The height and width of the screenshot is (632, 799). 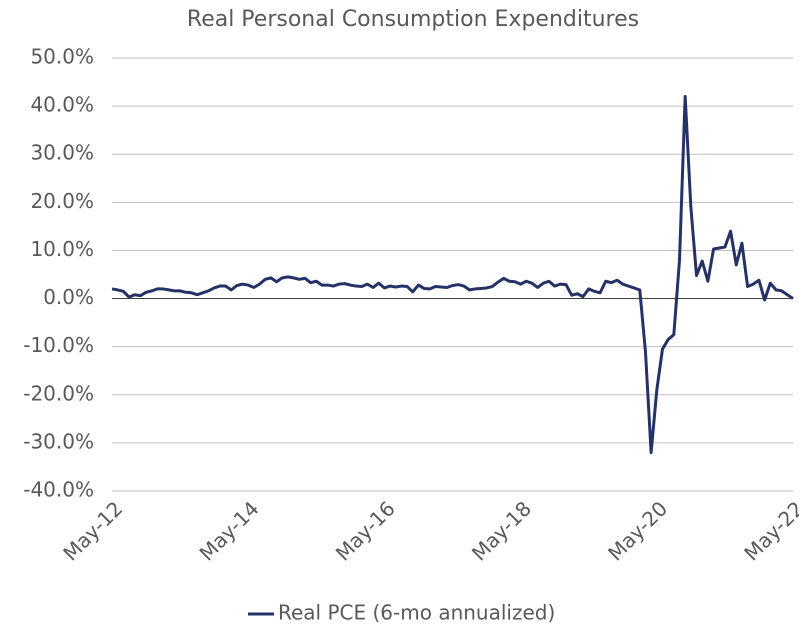 What do you see at coordinates (637, 530) in the screenshot?
I see `x-tick-label: May-20` at bounding box center [637, 530].